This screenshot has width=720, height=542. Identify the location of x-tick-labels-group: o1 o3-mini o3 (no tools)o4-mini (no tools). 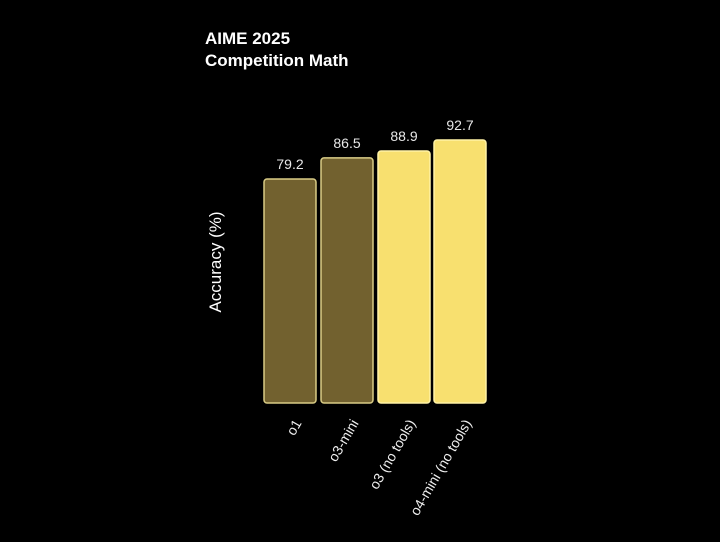
(379, 467).